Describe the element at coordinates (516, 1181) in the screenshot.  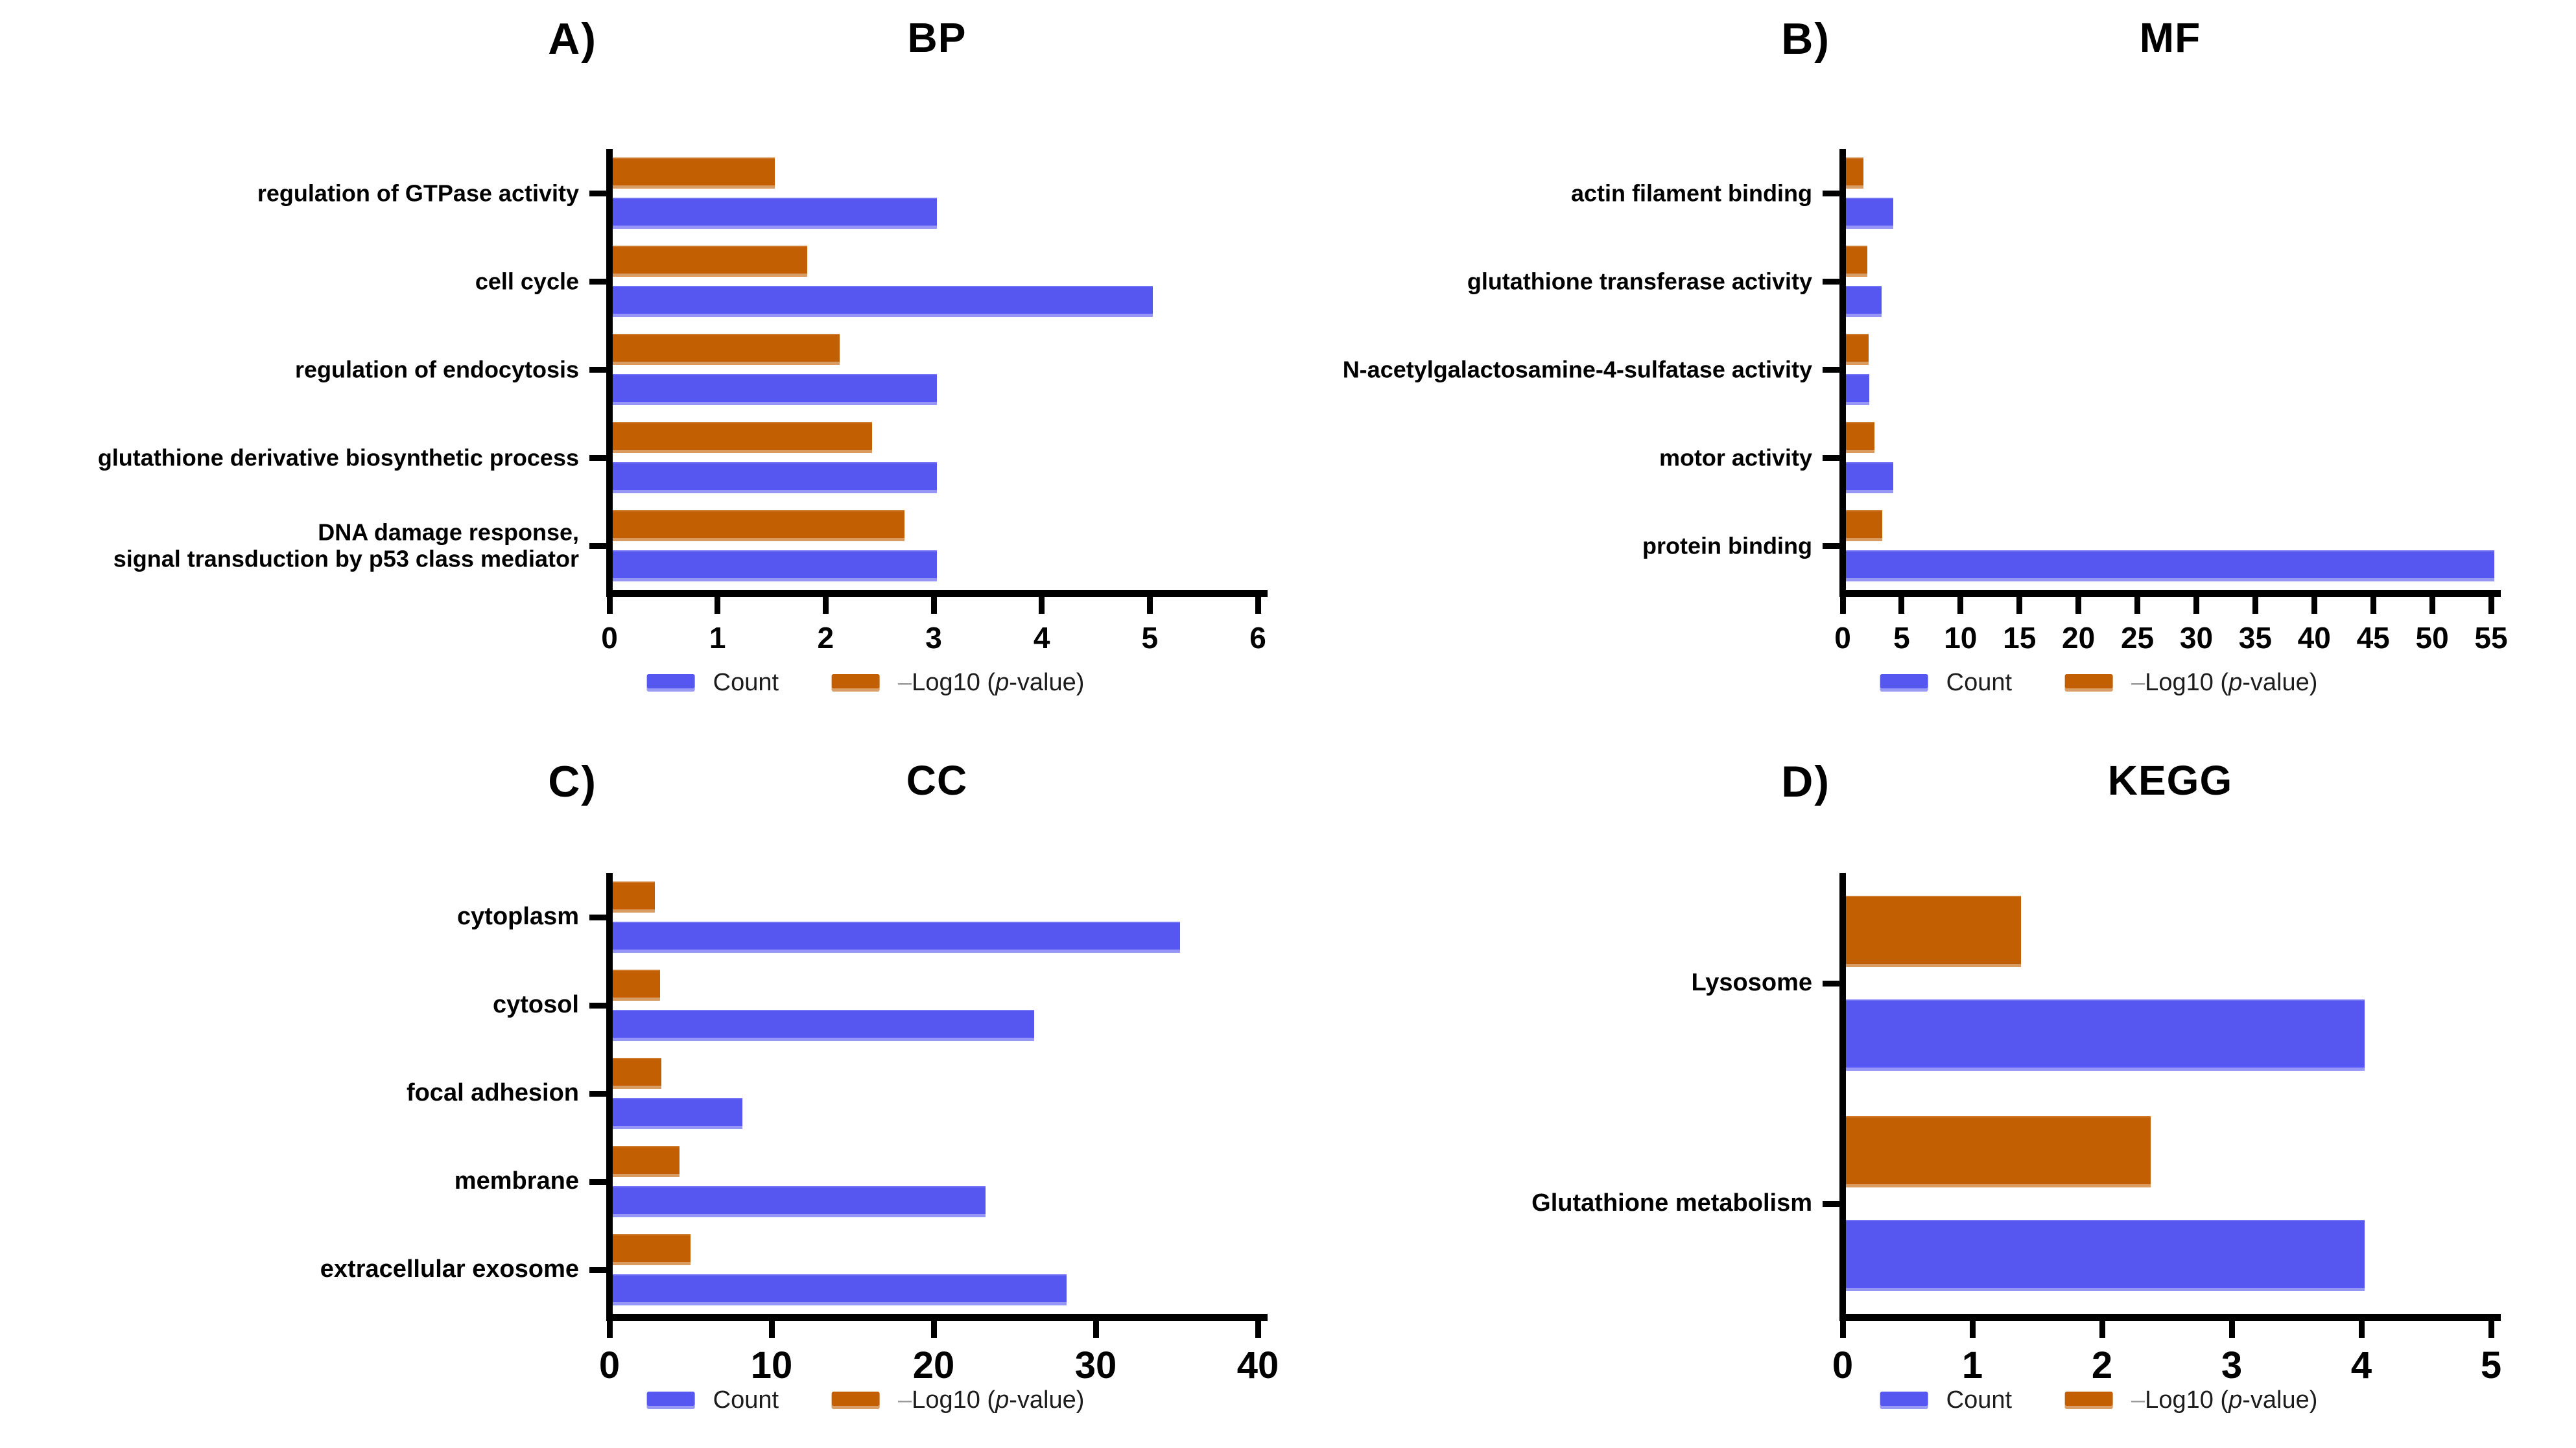
I see `category-label: membrane` at that location.